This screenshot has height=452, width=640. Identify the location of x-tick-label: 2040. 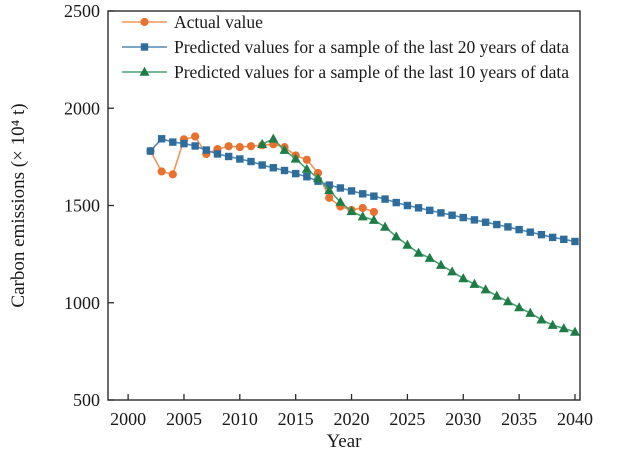
(575, 419).